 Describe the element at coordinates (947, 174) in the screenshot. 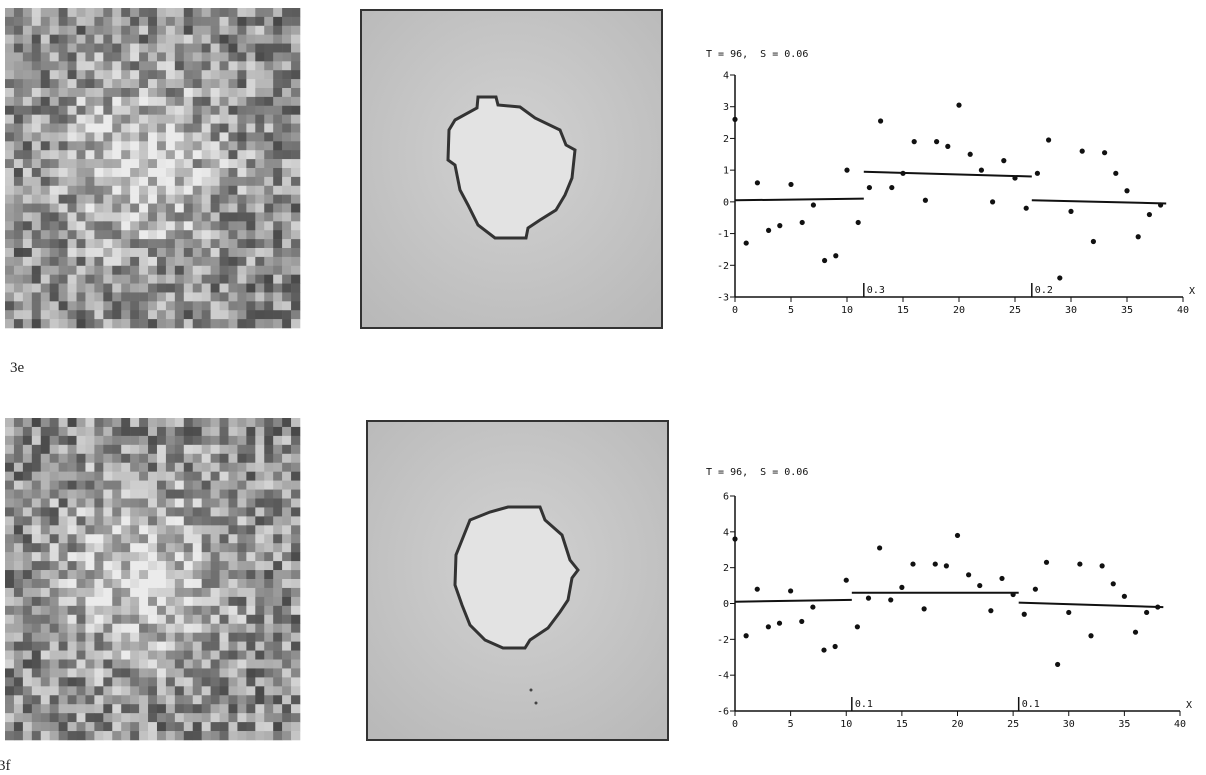

I see `fit-line` at that location.